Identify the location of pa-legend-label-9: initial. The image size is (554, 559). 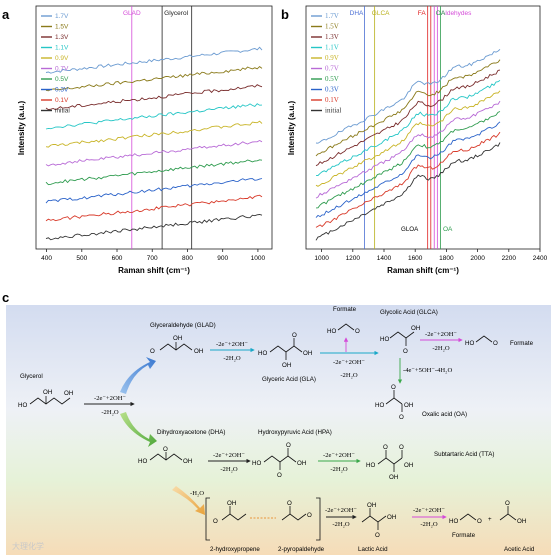
(62, 111).